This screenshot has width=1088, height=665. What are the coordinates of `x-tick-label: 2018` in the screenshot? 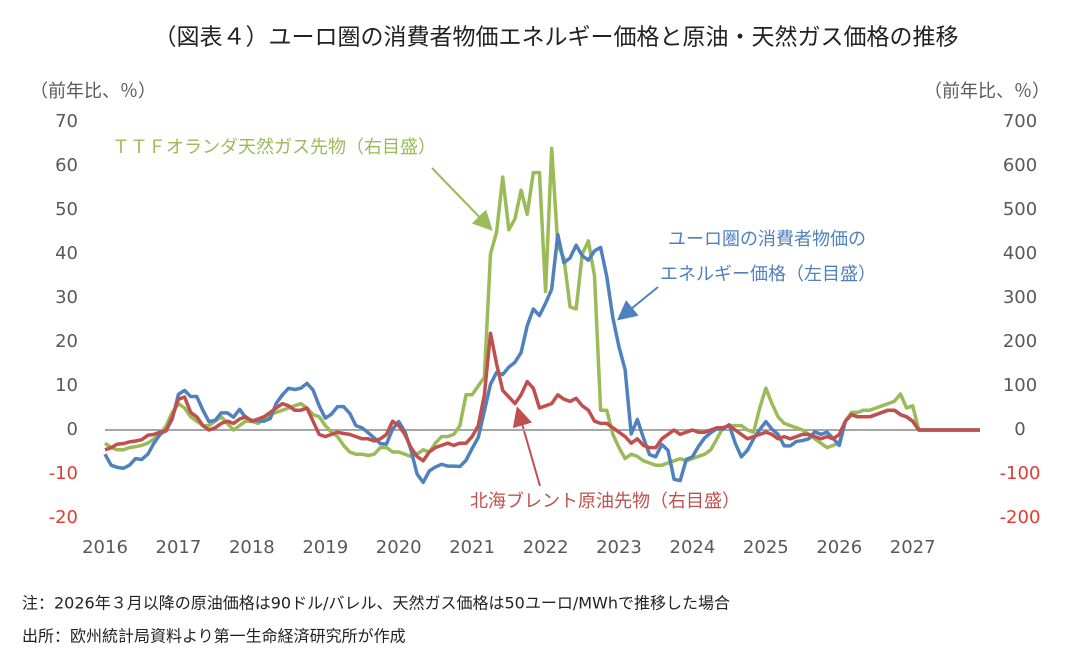 It's located at (252, 547).